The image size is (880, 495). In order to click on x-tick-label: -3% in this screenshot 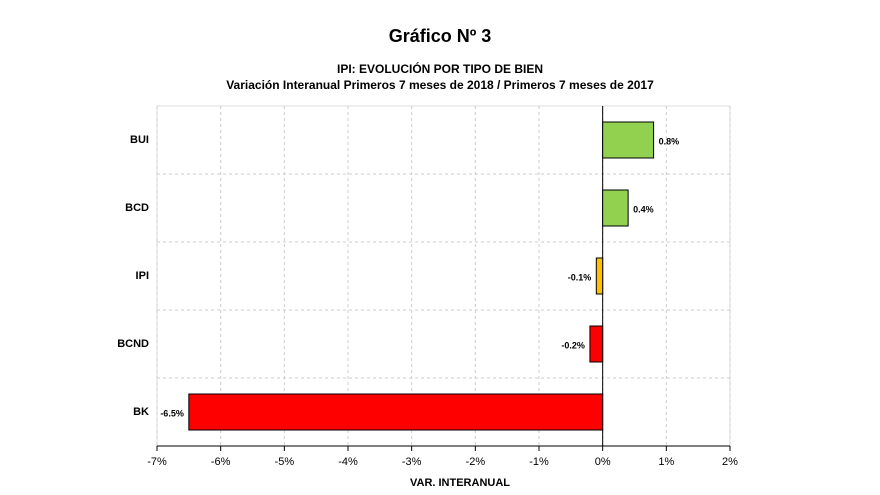, I will do `click(412, 462)`.